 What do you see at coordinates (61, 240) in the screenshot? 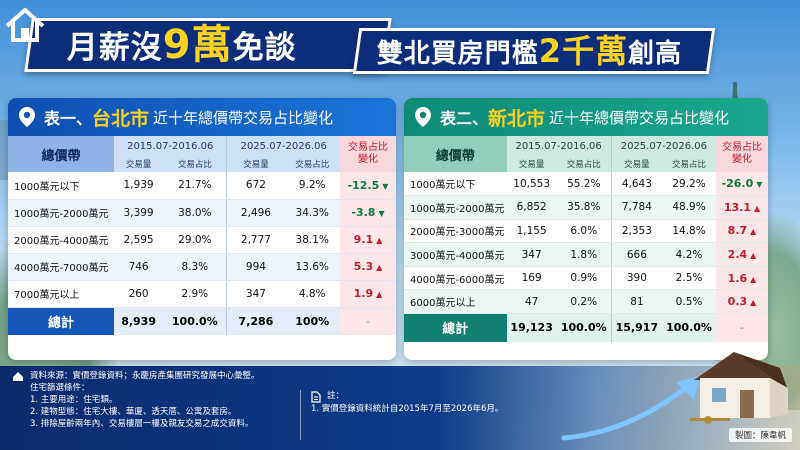
I see `price-band-label: 2000萬元-4000萬元` at bounding box center [61, 240].